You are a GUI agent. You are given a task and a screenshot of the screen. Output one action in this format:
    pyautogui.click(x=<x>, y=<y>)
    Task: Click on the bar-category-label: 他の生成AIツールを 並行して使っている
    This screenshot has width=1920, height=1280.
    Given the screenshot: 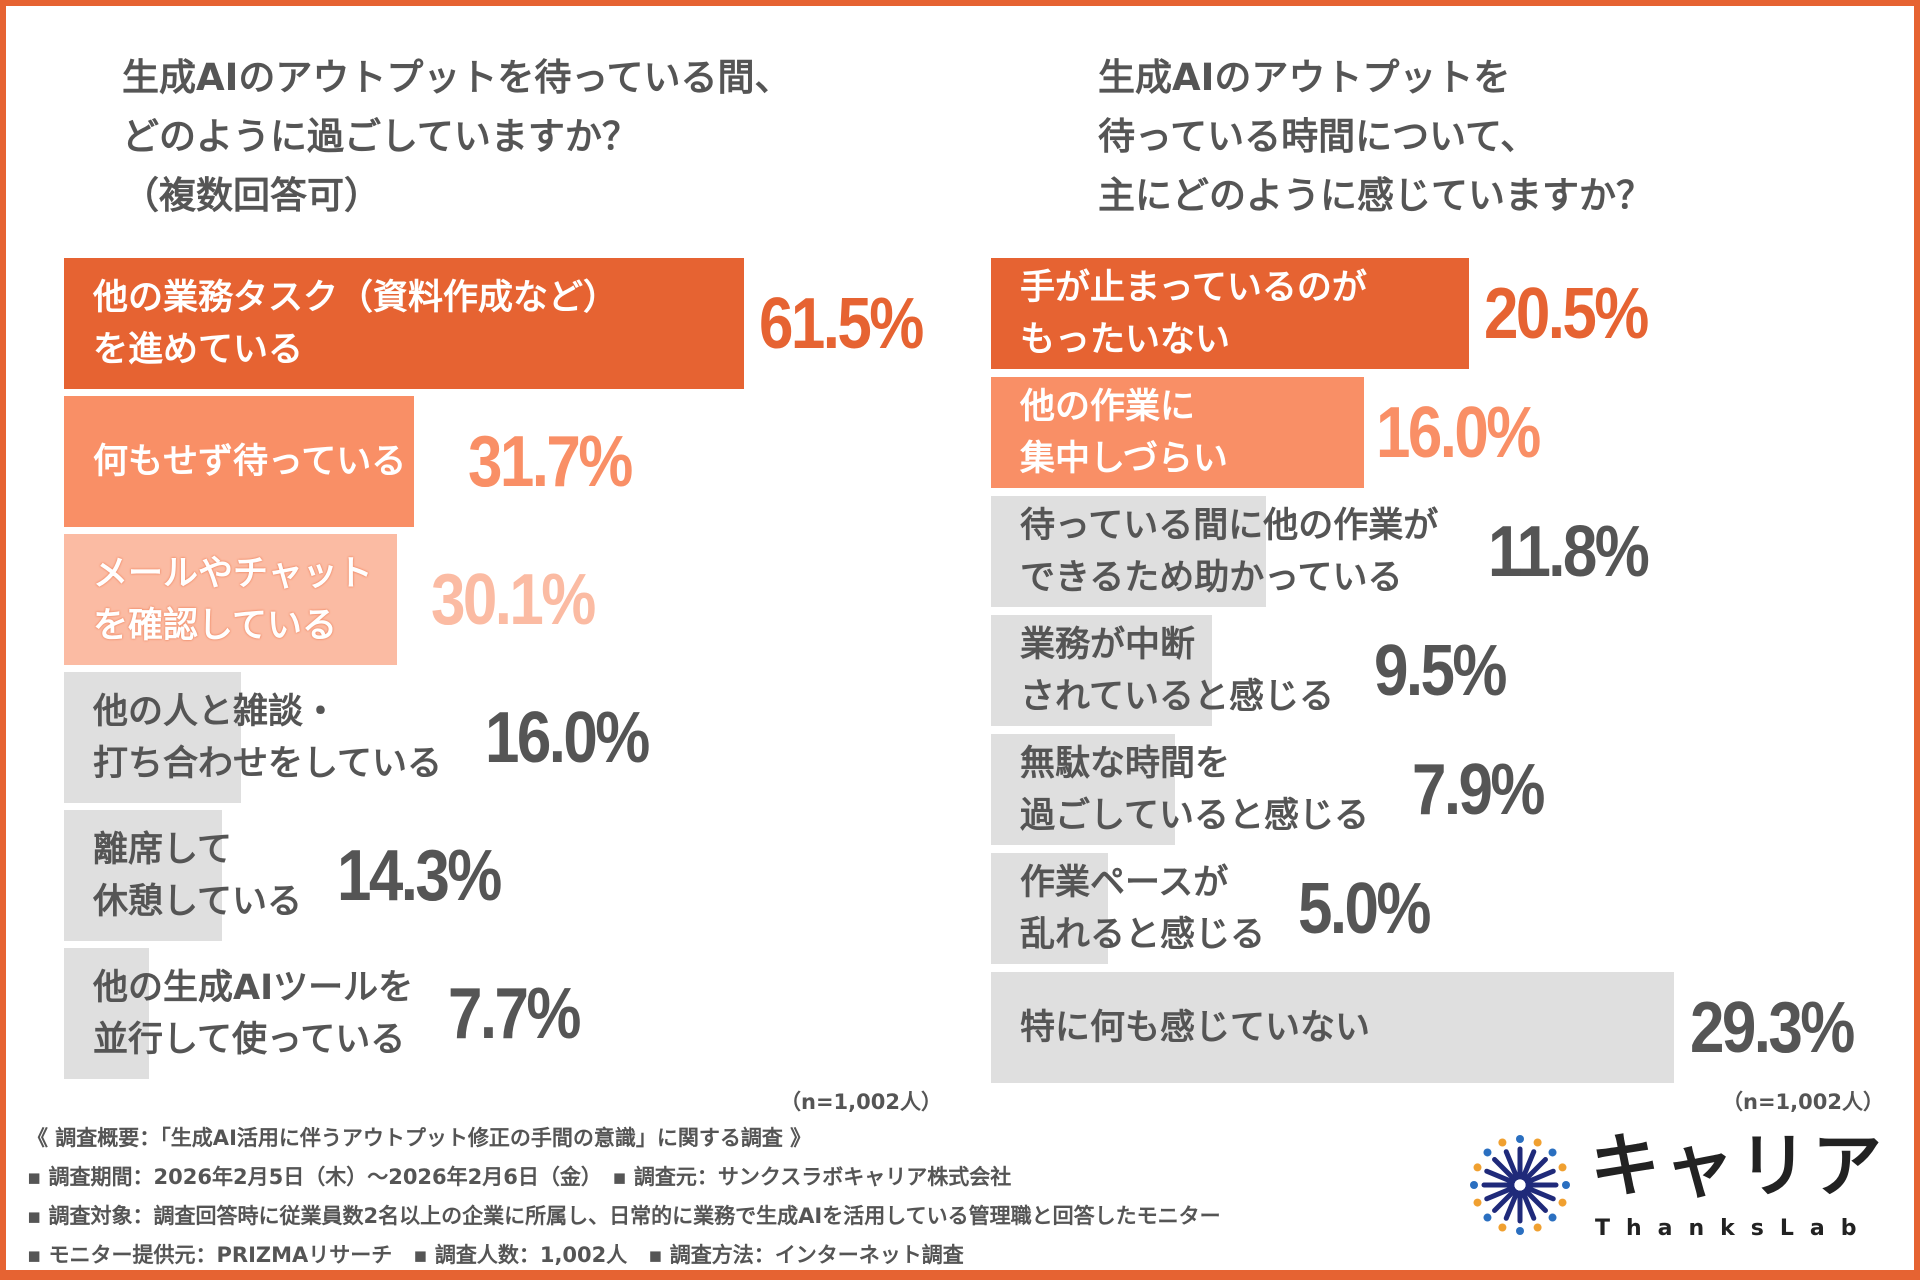 What is the action you would take?
    pyautogui.click(x=253, y=1013)
    